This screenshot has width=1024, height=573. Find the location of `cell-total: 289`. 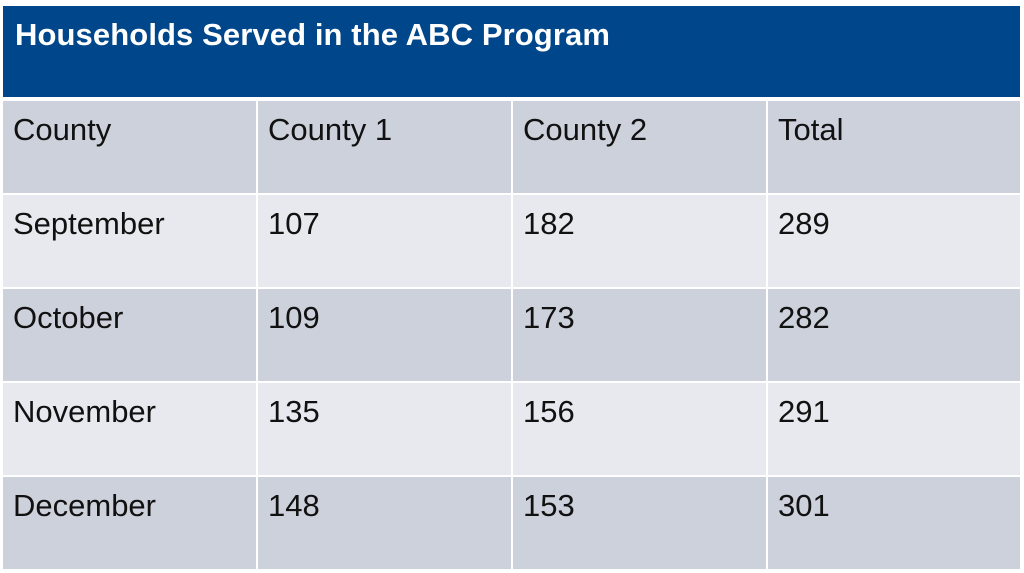

cell-total: 289 is located at coordinates (894, 241).